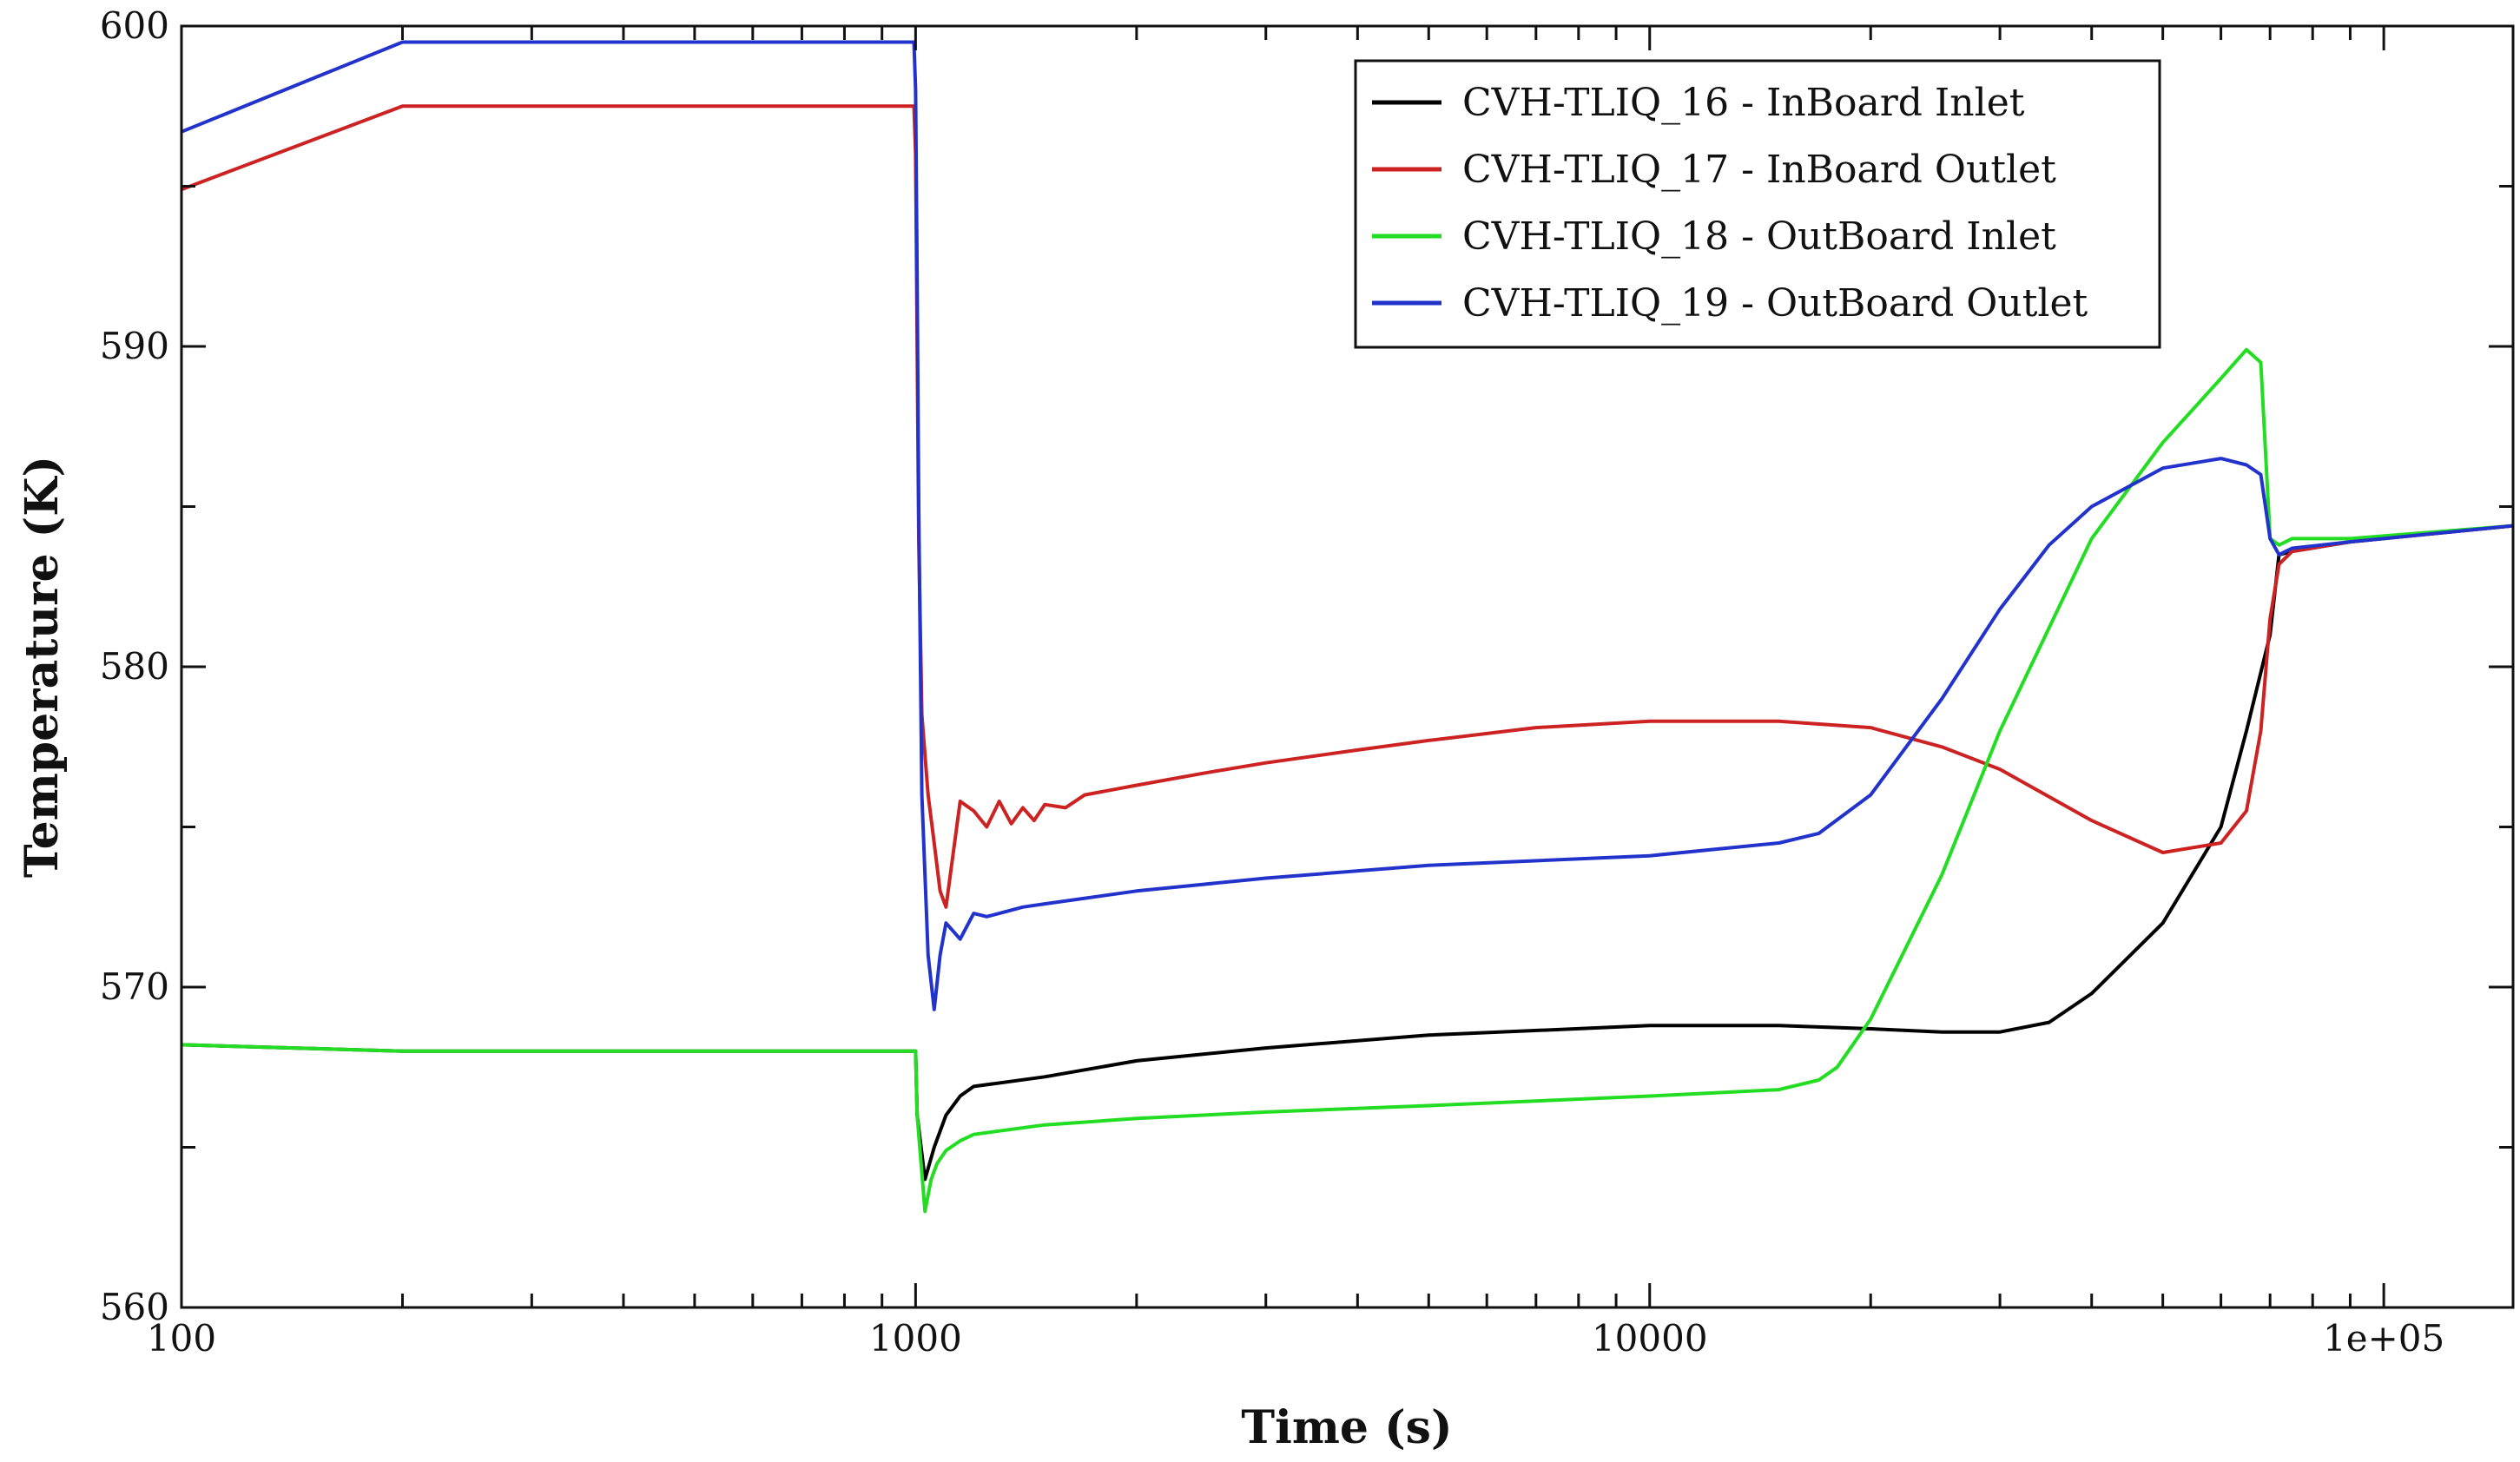 The height and width of the screenshot is (1462, 2520). Describe the element at coordinates (134, 346) in the screenshot. I see `y-tick-label: 590` at that location.